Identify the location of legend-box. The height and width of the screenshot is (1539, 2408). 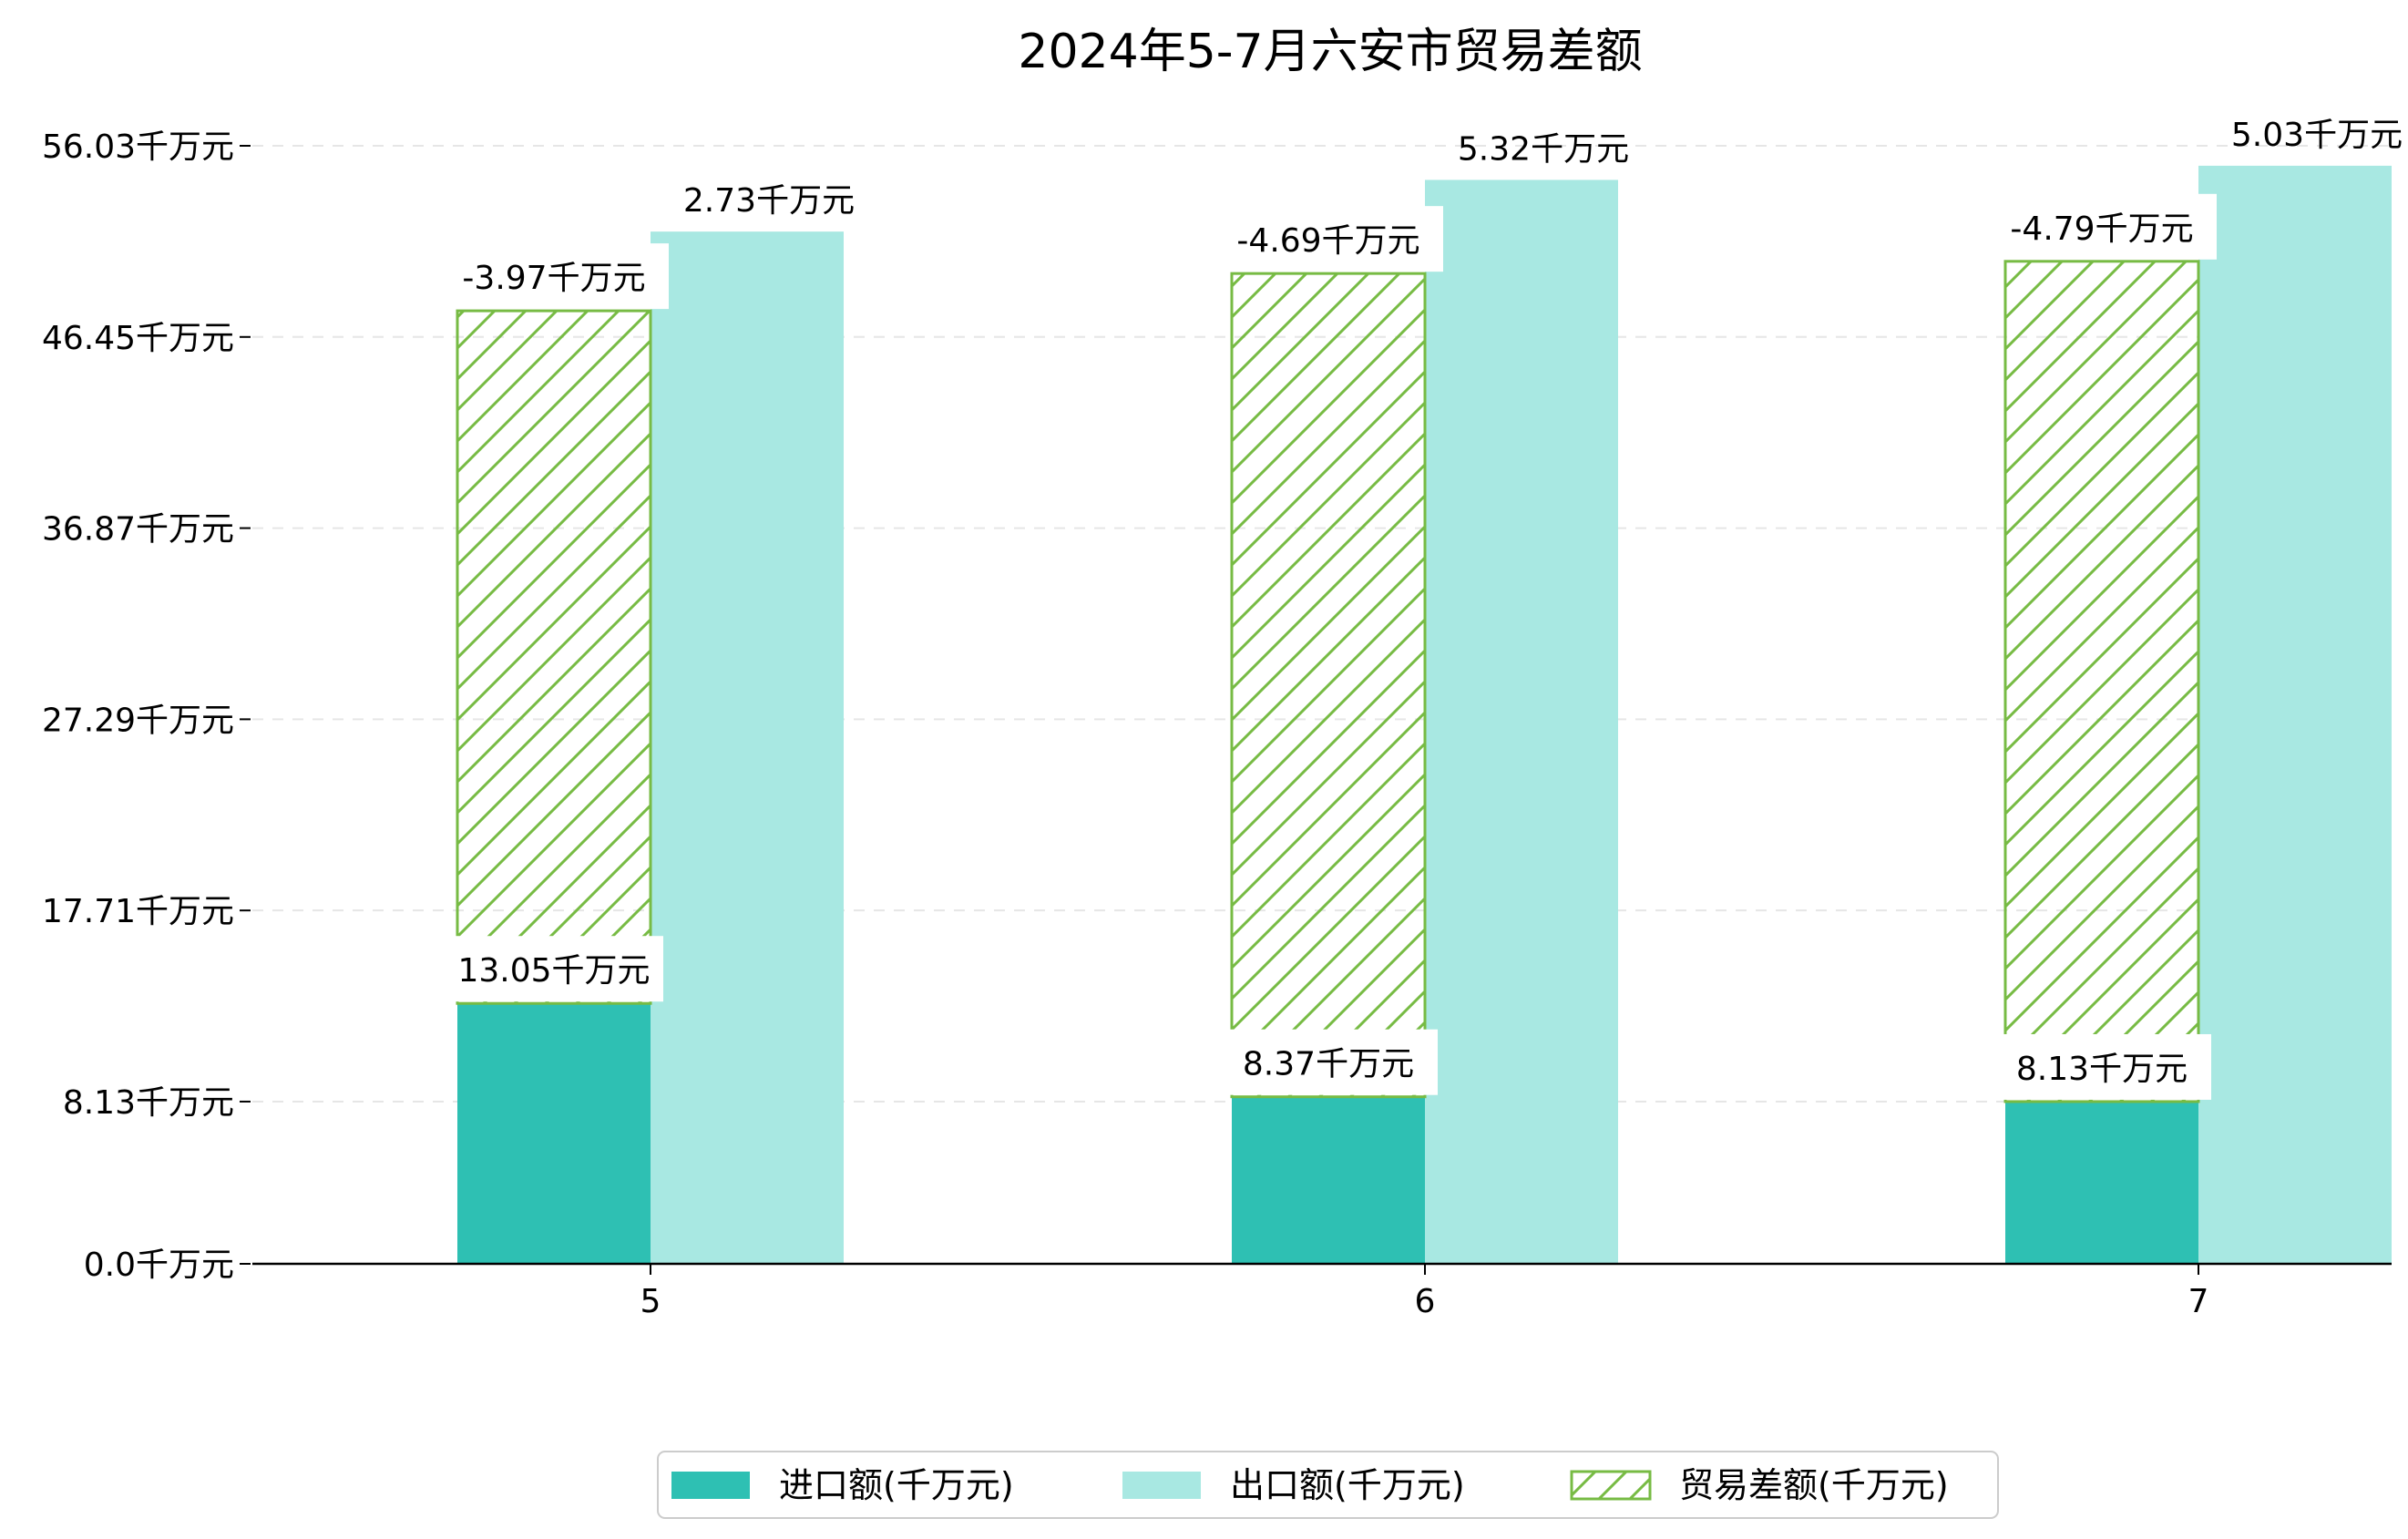
(1328, 1485).